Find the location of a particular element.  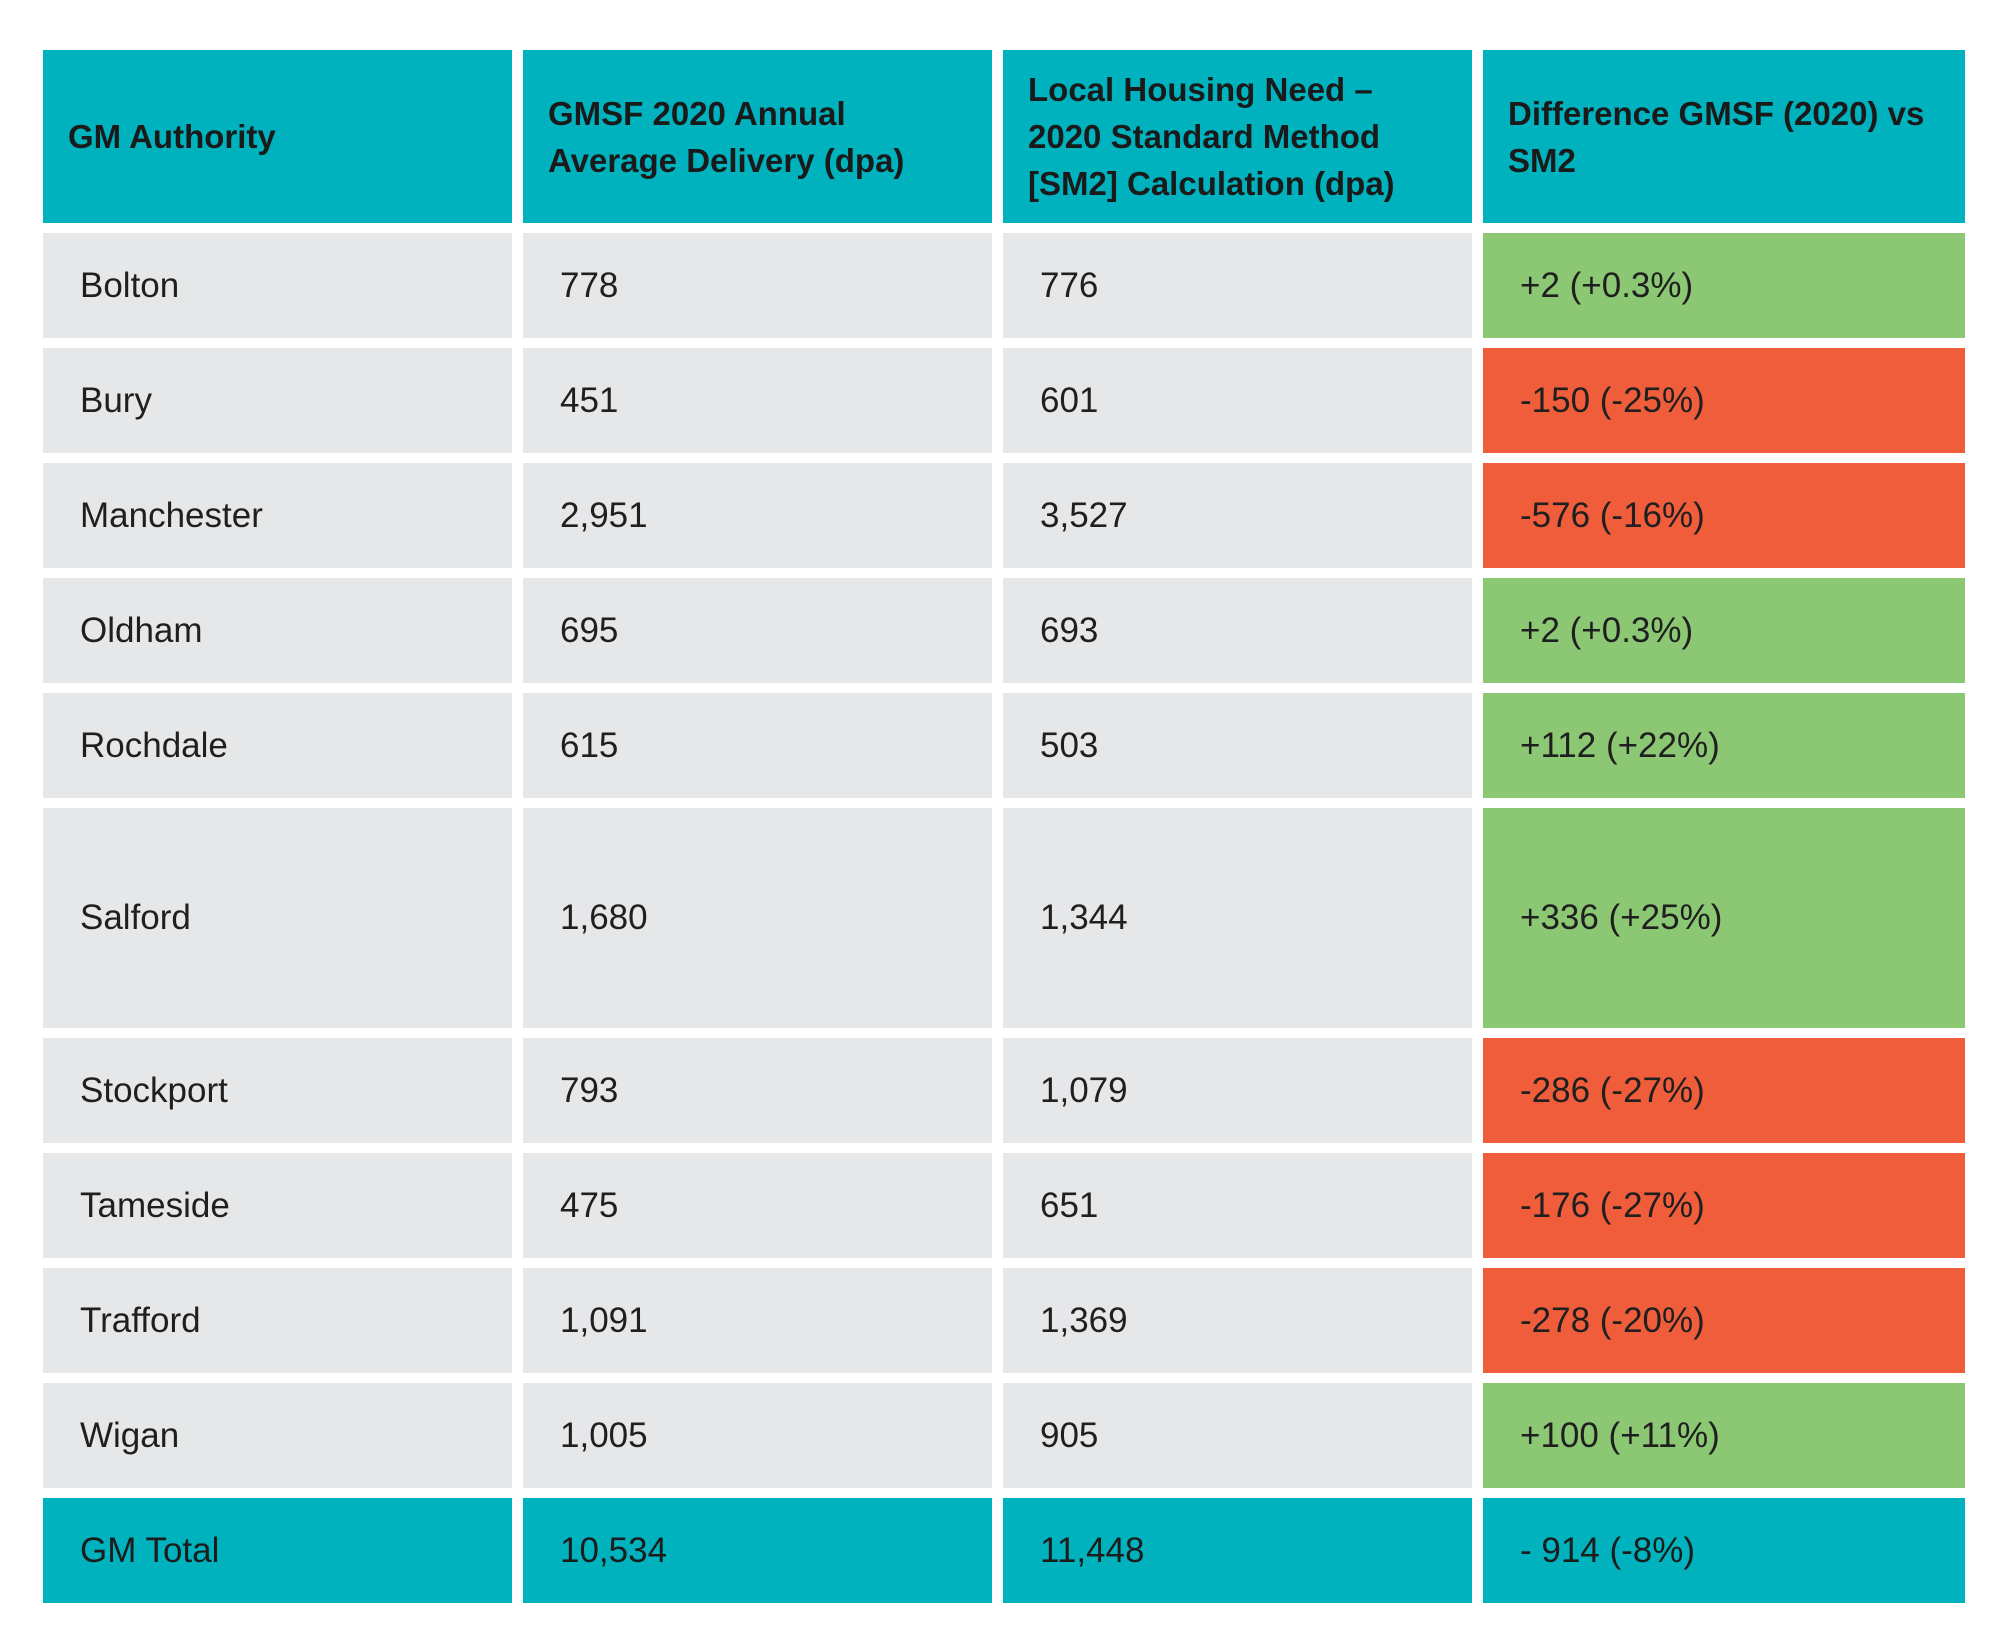

sm2-cell: 1,344 is located at coordinates (1237, 918).